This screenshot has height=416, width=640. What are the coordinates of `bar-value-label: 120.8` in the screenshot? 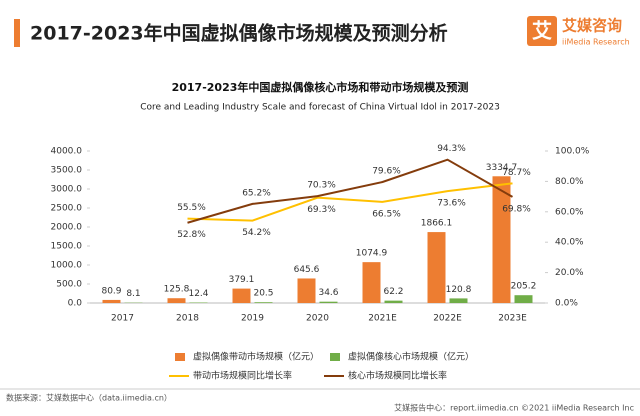 It's located at (459, 290).